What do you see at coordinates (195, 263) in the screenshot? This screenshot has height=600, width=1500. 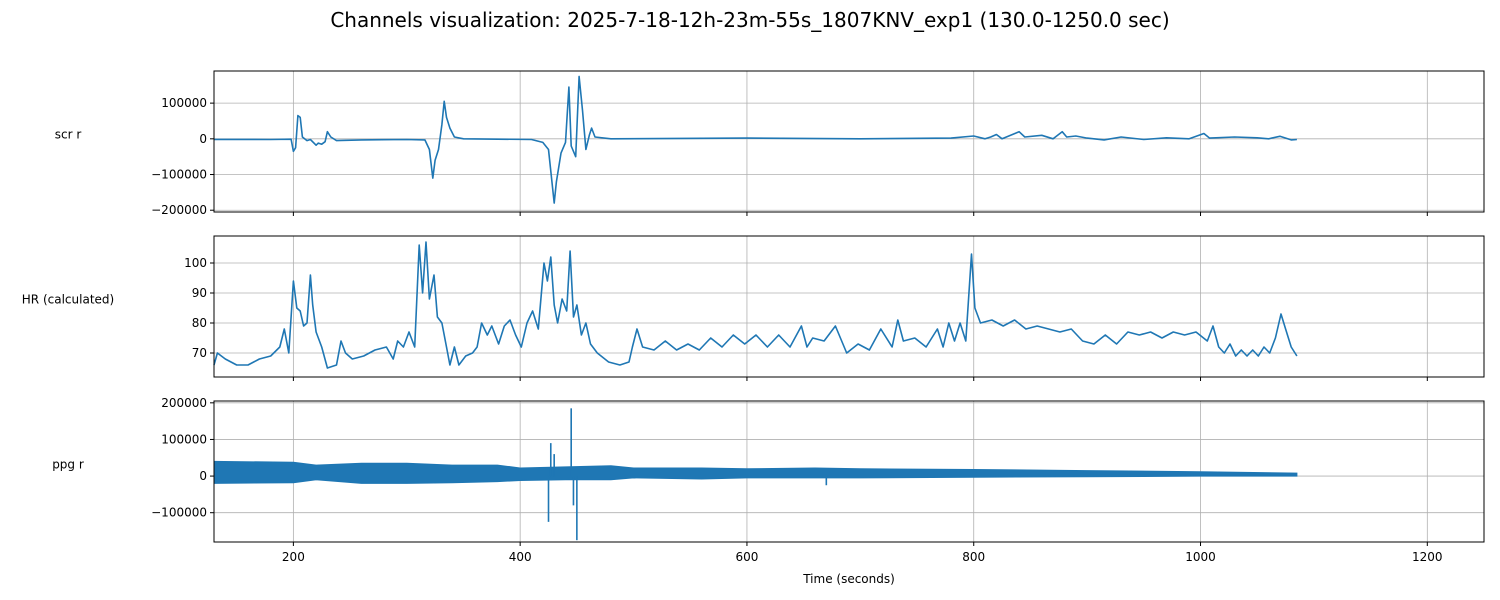 I see `y-tick-label: 100` at bounding box center [195, 263].